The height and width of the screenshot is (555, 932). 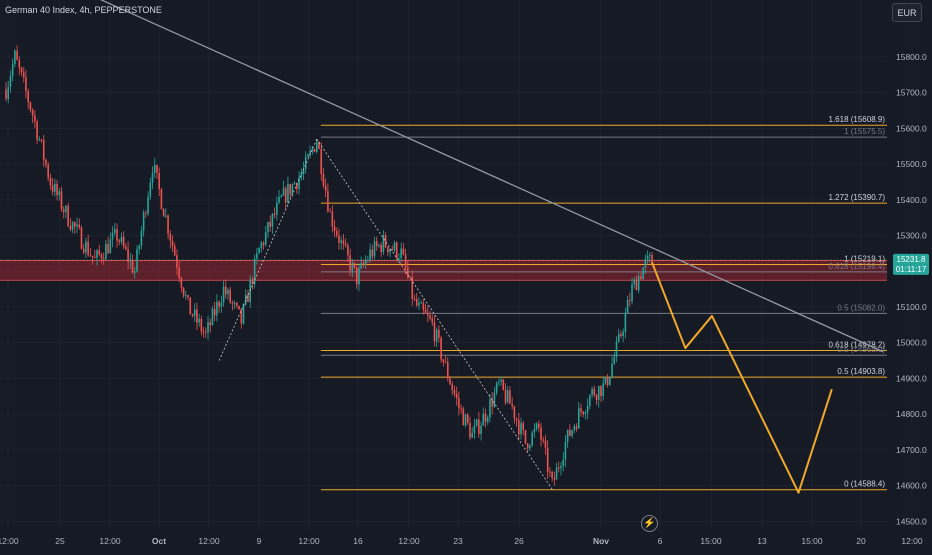 What do you see at coordinates (911, 93) in the screenshot?
I see `price-tick-label: 15700.0` at bounding box center [911, 93].